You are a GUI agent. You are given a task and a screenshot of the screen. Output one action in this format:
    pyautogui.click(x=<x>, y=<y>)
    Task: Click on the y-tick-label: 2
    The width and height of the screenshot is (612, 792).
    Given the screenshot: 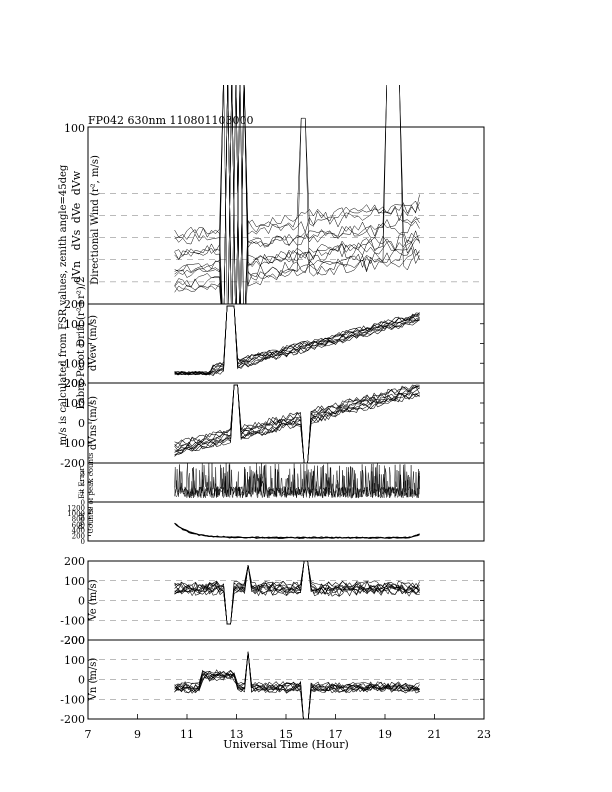 What is the action you would take?
    pyautogui.click(x=83, y=484)
    